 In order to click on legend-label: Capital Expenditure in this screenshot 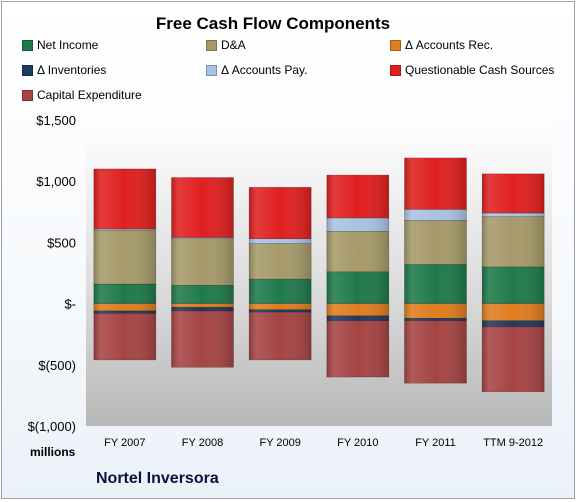, I will do `click(89, 95)`.